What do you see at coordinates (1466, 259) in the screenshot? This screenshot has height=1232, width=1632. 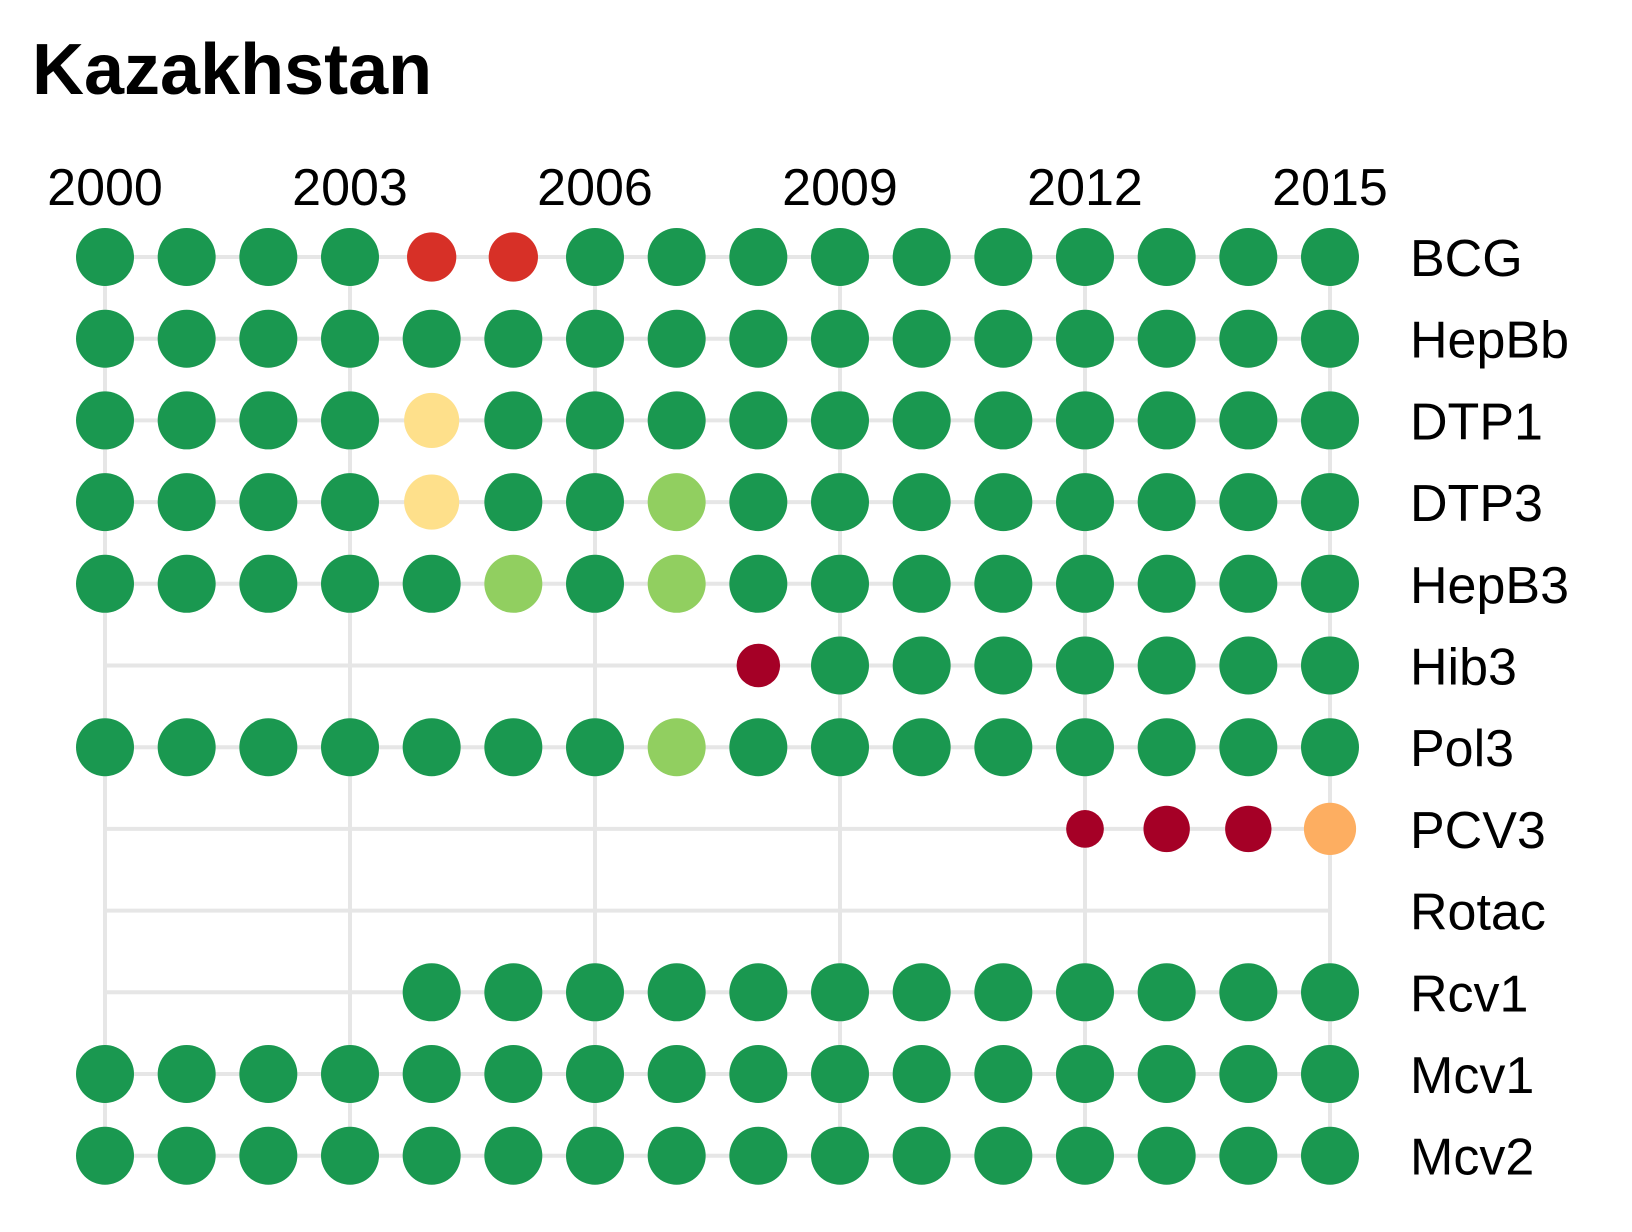 I see `row-label: BCG` at bounding box center [1466, 259].